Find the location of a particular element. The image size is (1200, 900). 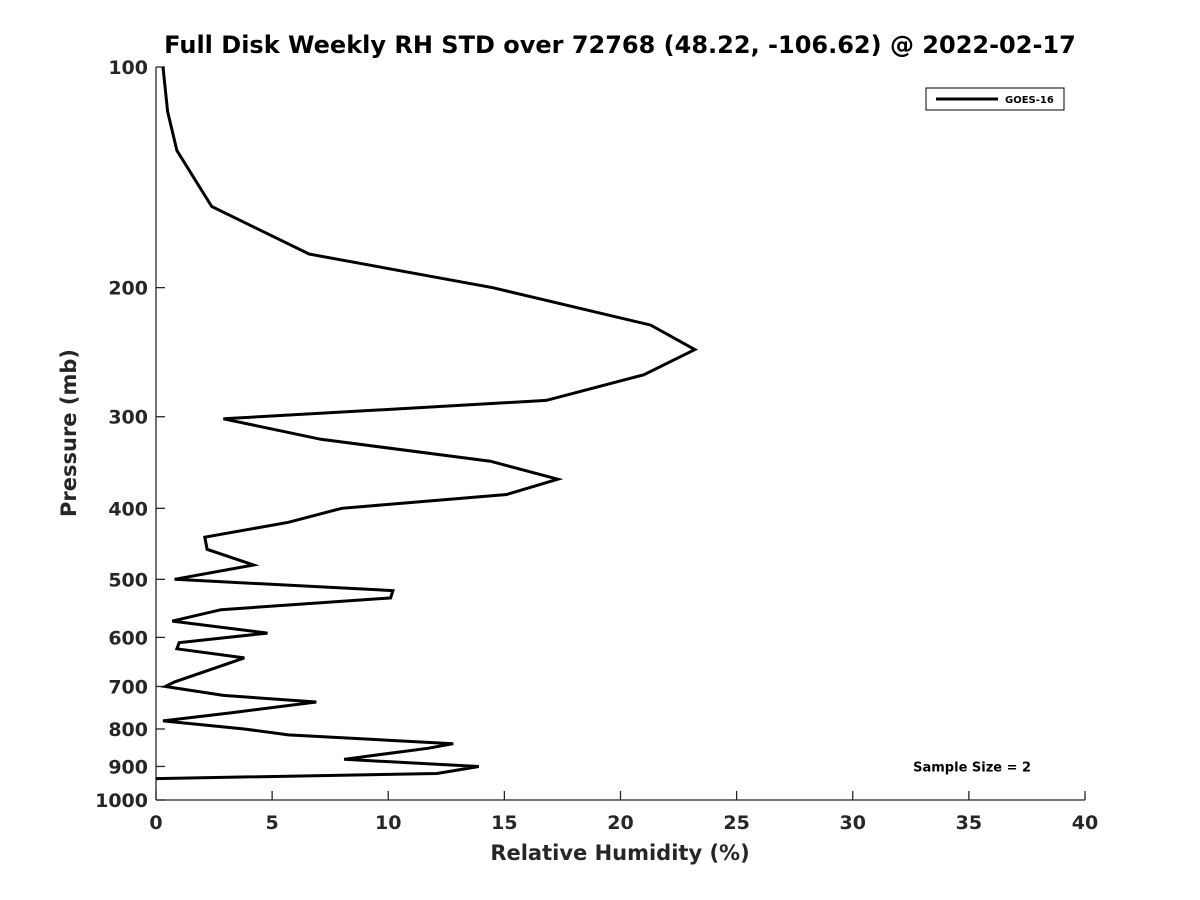

y-axis-ticks: 100 200 300 400 500 600 700 800 900 1000 is located at coordinates (130, 434).